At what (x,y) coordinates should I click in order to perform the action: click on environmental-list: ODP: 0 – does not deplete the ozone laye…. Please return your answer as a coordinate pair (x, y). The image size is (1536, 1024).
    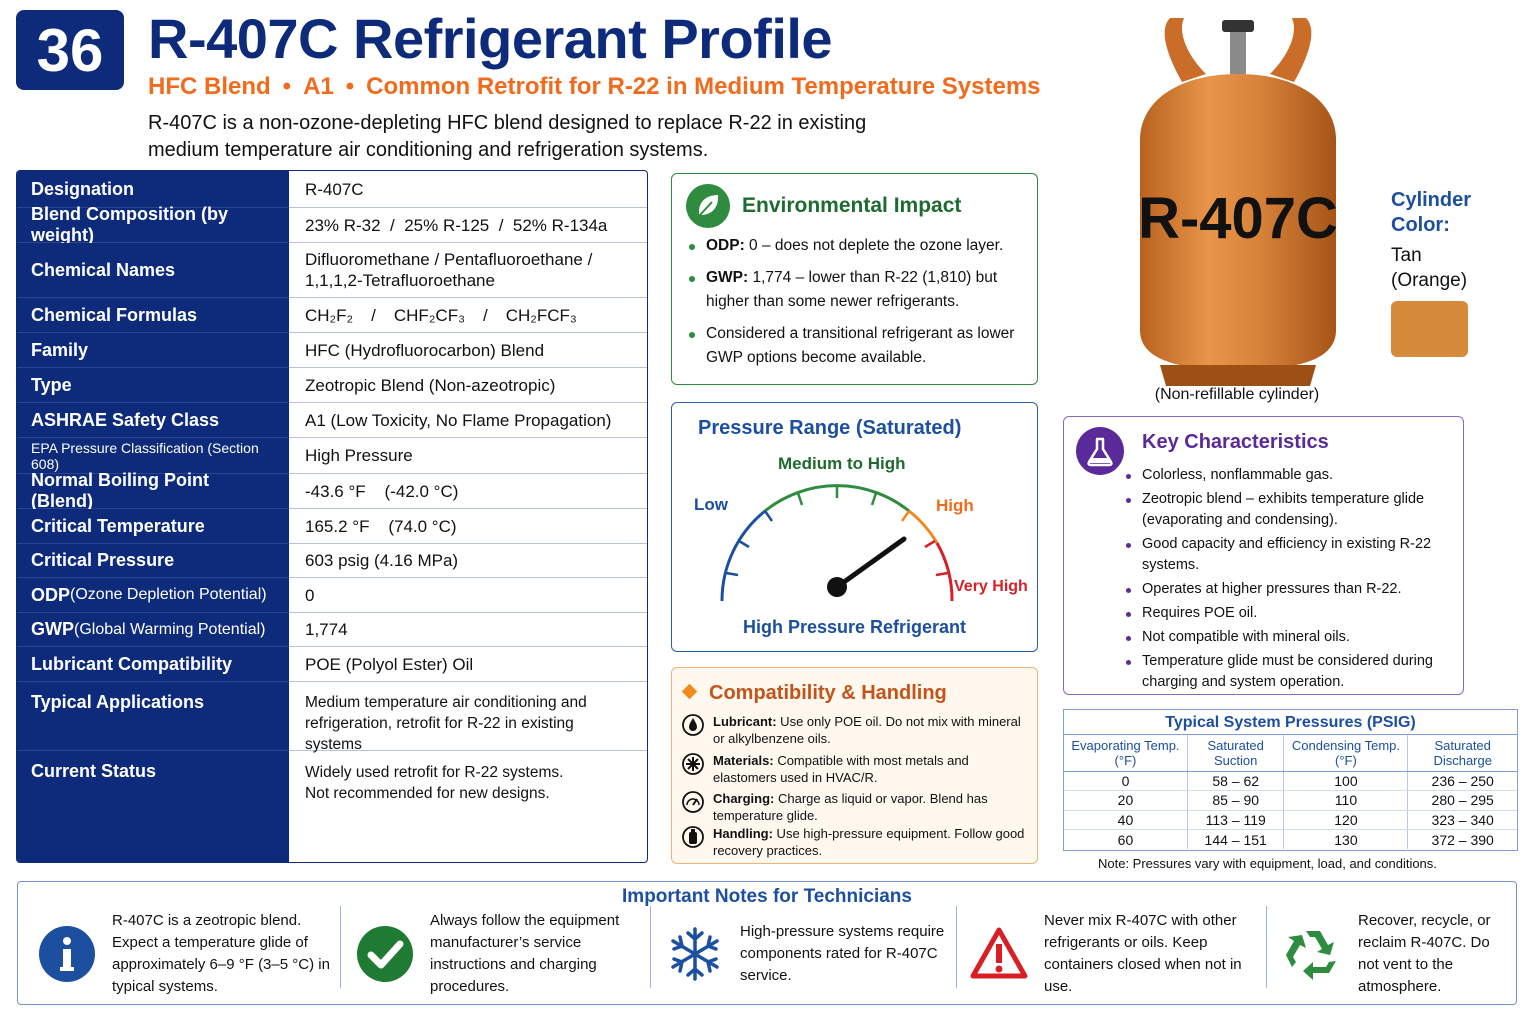
    Looking at the image, I should click on (856, 306).